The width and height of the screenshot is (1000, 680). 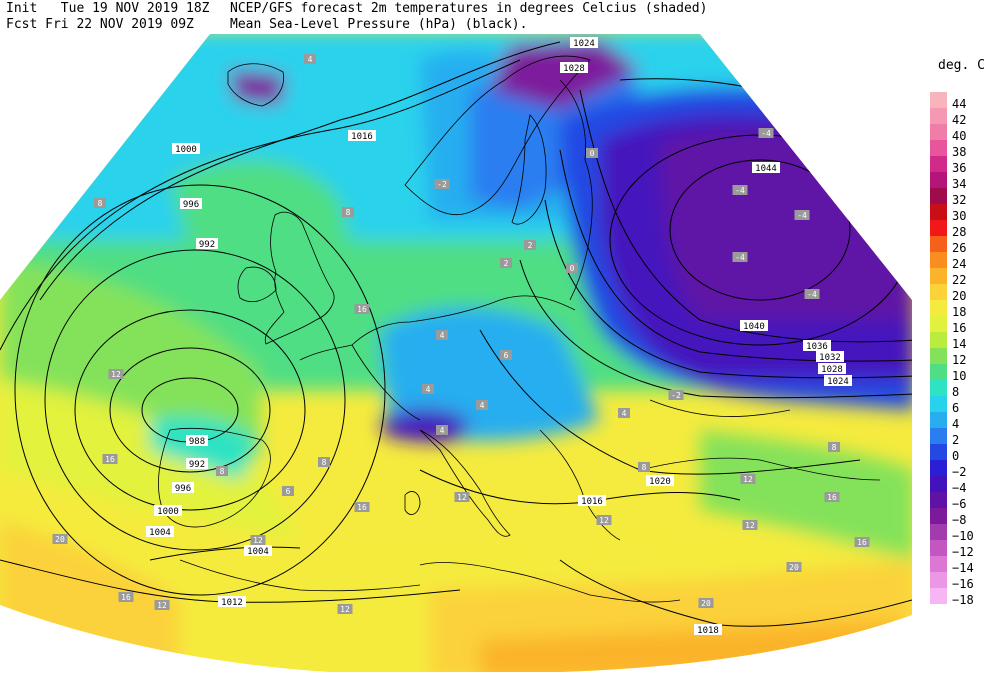 What do you see at coordinates (959, 120) in the screenshot?
I see `legend-label: 42` at bounding box center [959, 120].